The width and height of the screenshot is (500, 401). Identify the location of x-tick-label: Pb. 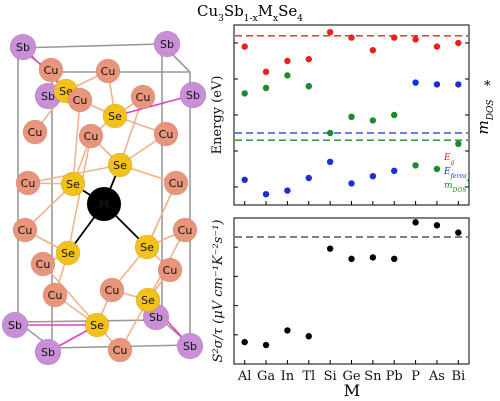
(394, 376).